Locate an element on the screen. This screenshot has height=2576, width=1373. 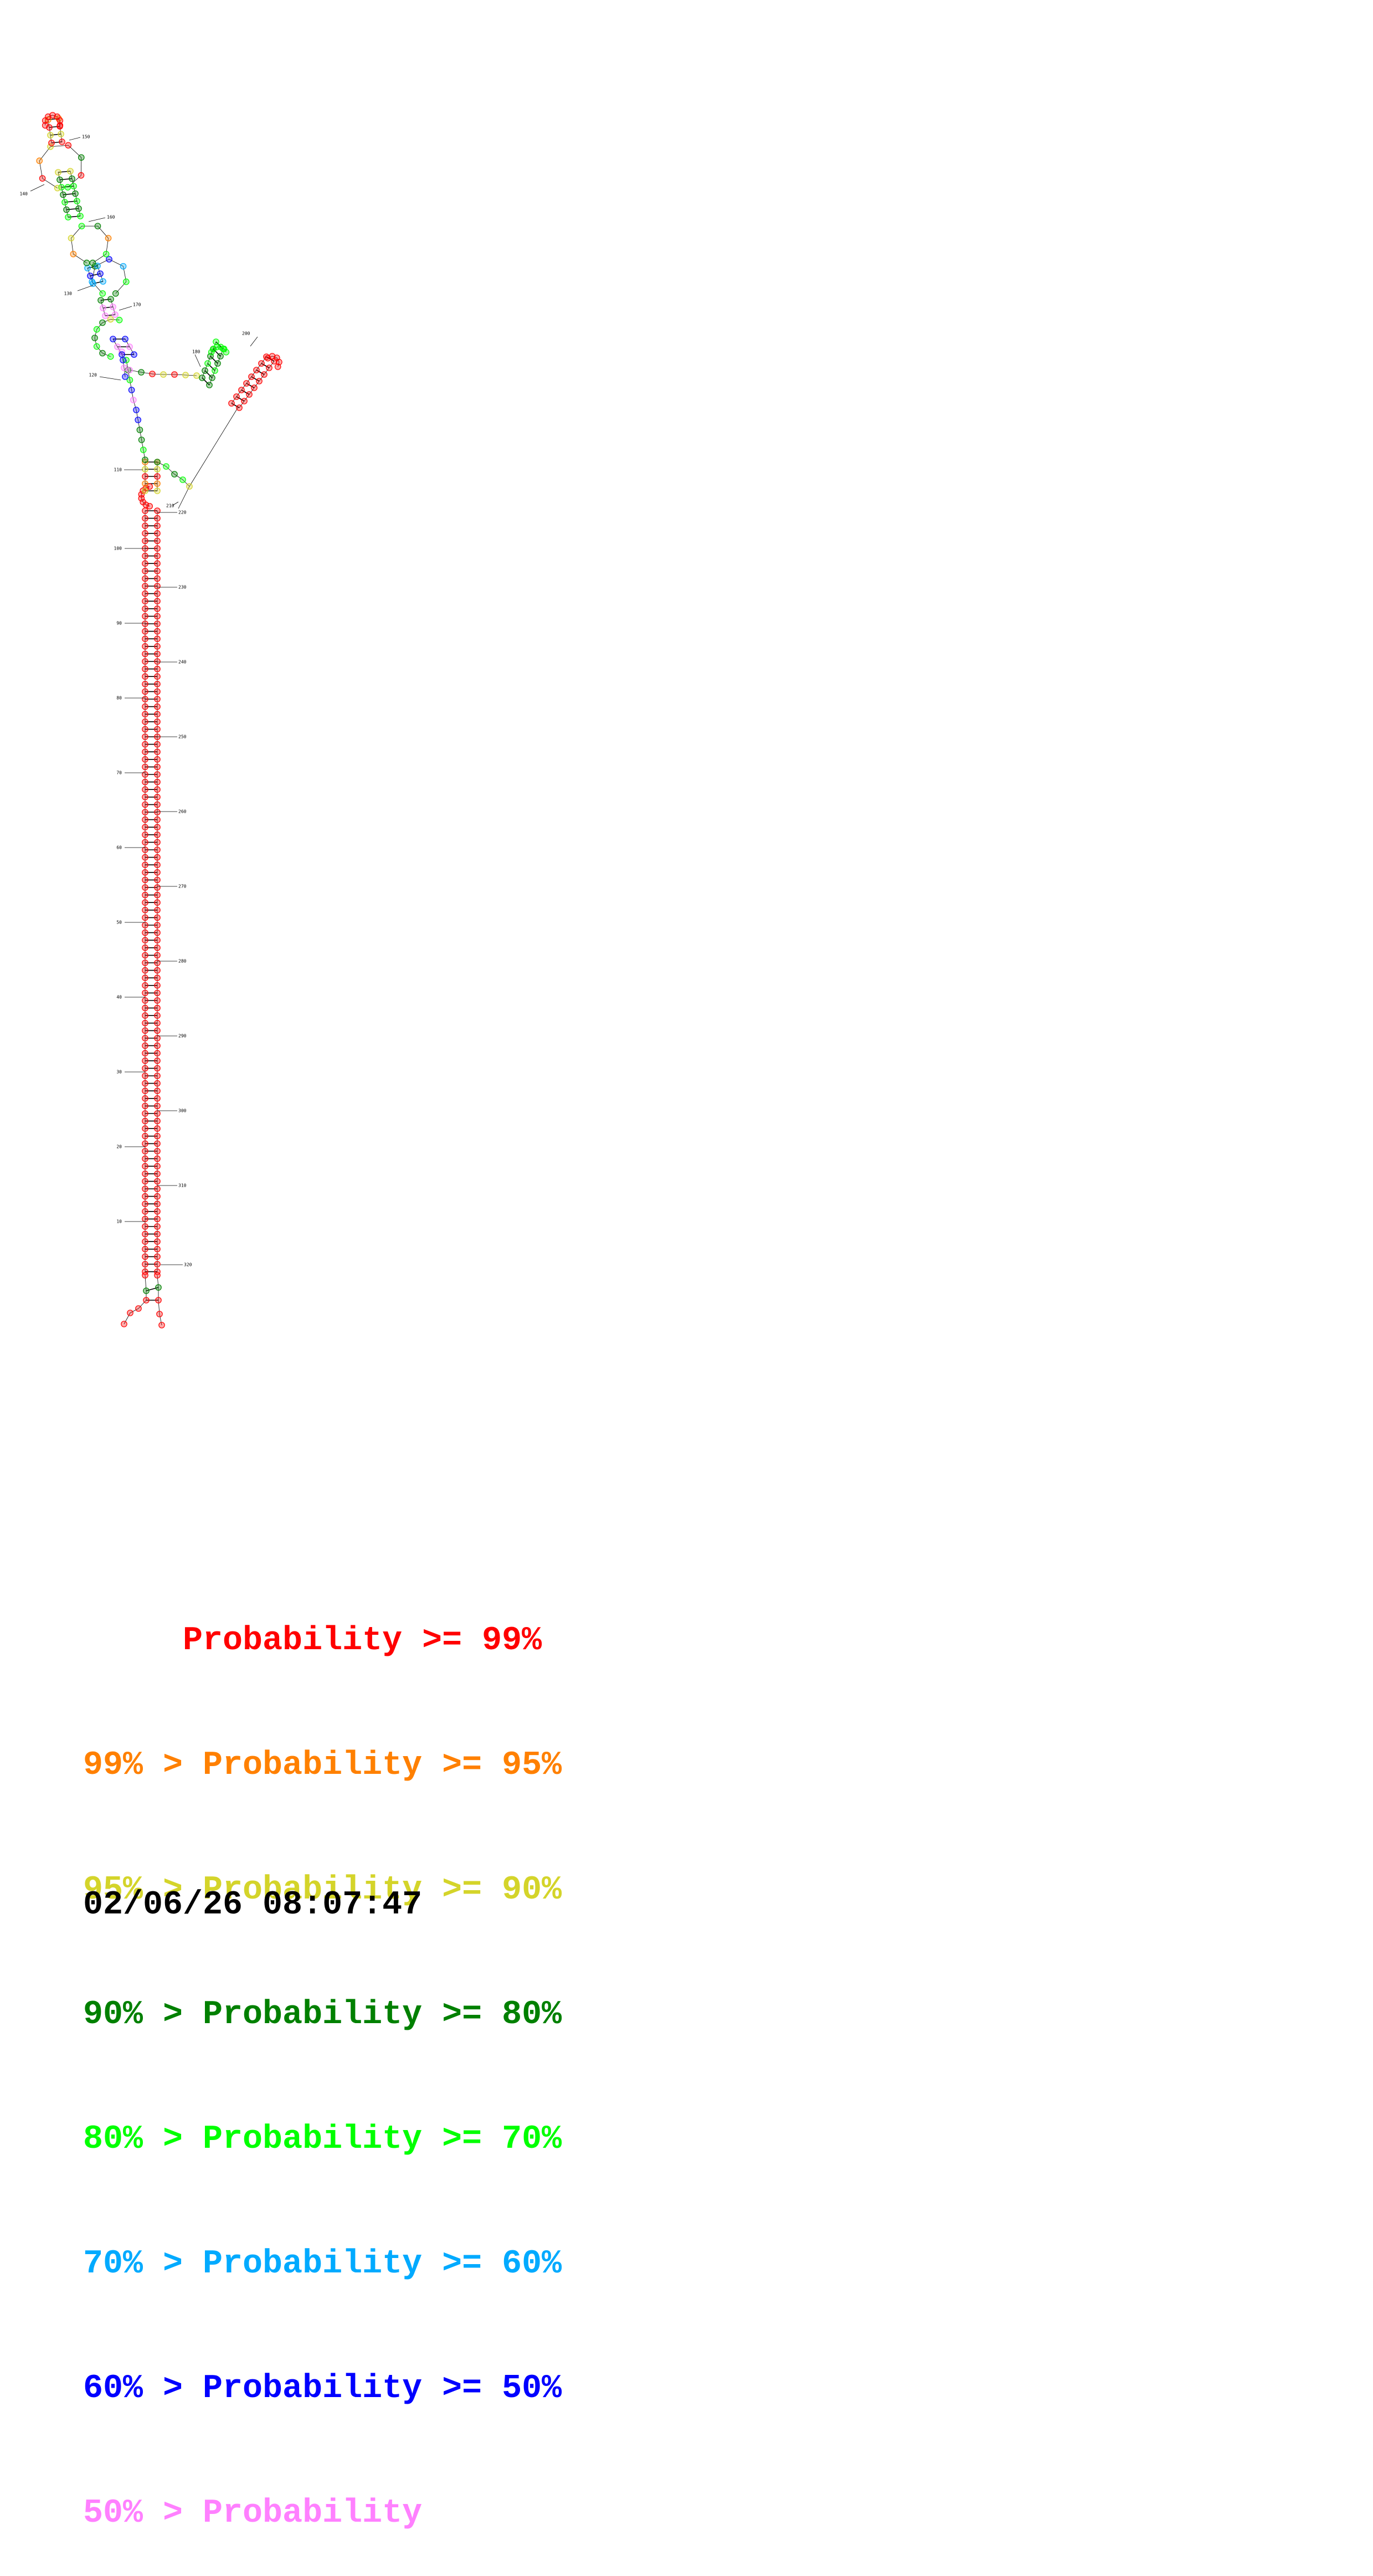
tick-label: 150 is located at coordinates (86, 137).